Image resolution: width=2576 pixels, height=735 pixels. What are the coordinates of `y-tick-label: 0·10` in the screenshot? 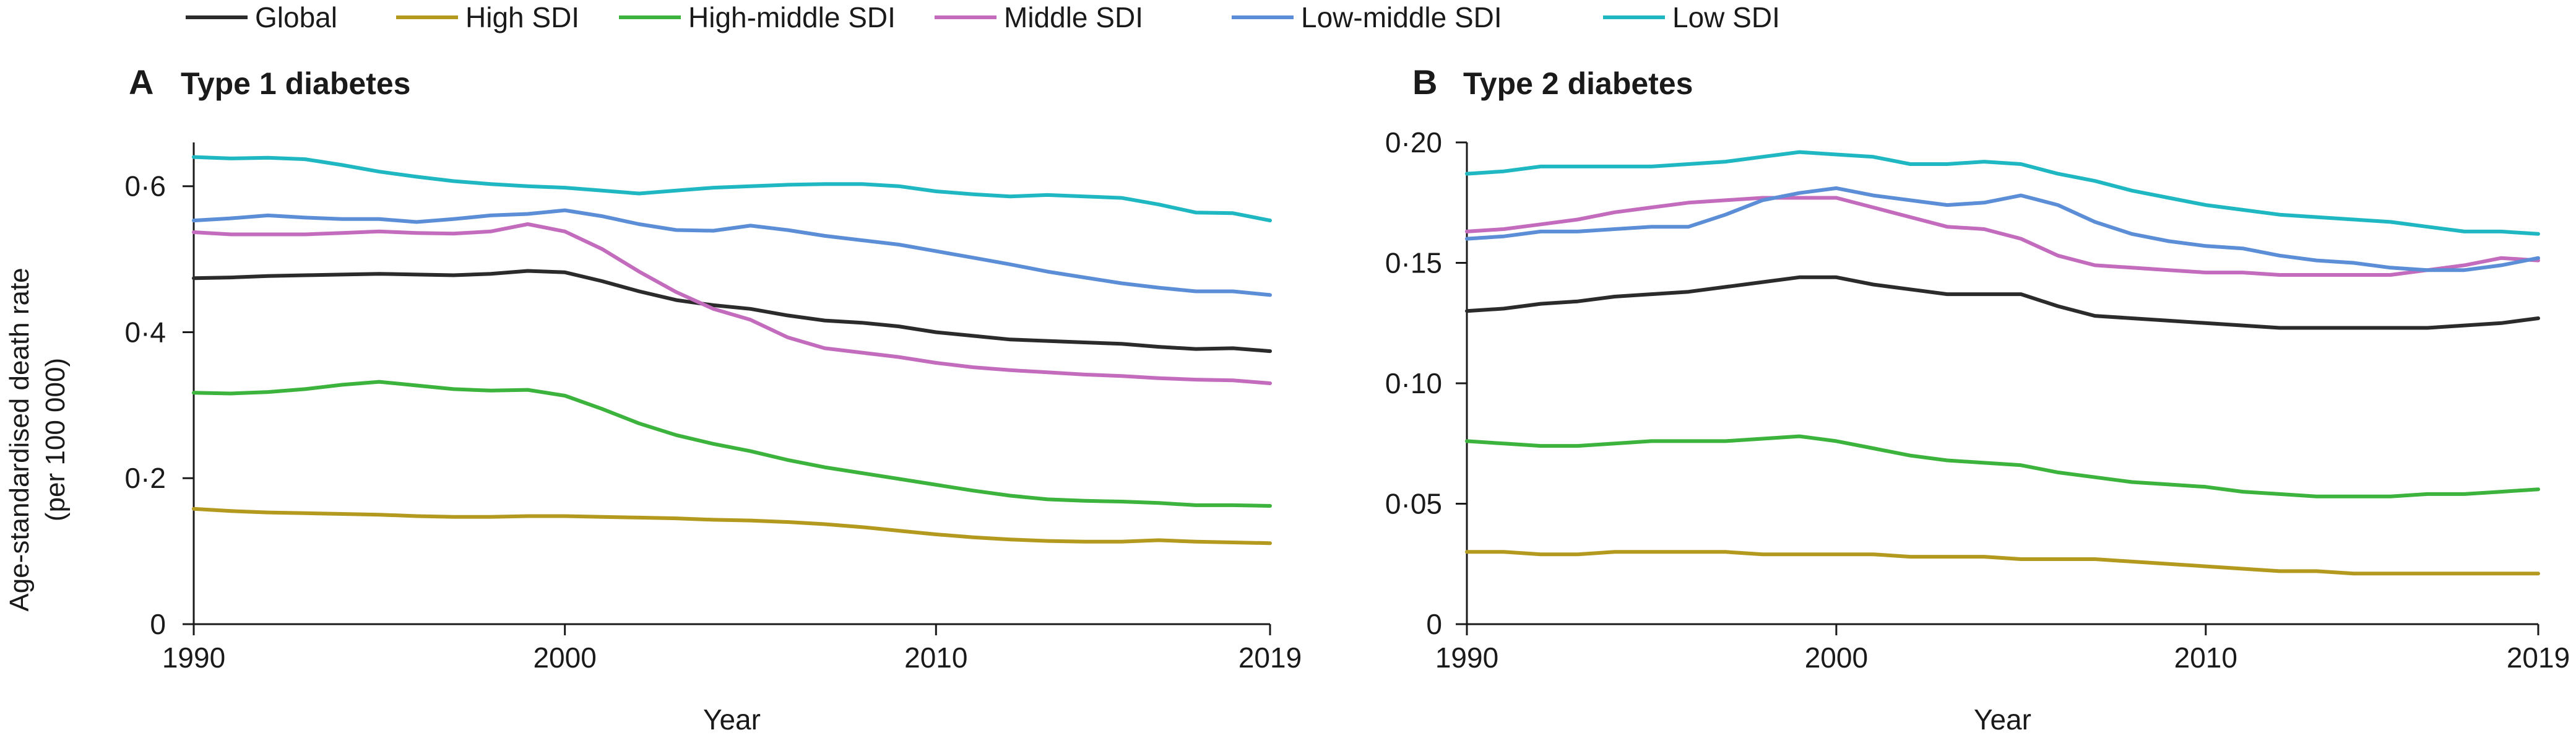 It's located at (1413, 383).